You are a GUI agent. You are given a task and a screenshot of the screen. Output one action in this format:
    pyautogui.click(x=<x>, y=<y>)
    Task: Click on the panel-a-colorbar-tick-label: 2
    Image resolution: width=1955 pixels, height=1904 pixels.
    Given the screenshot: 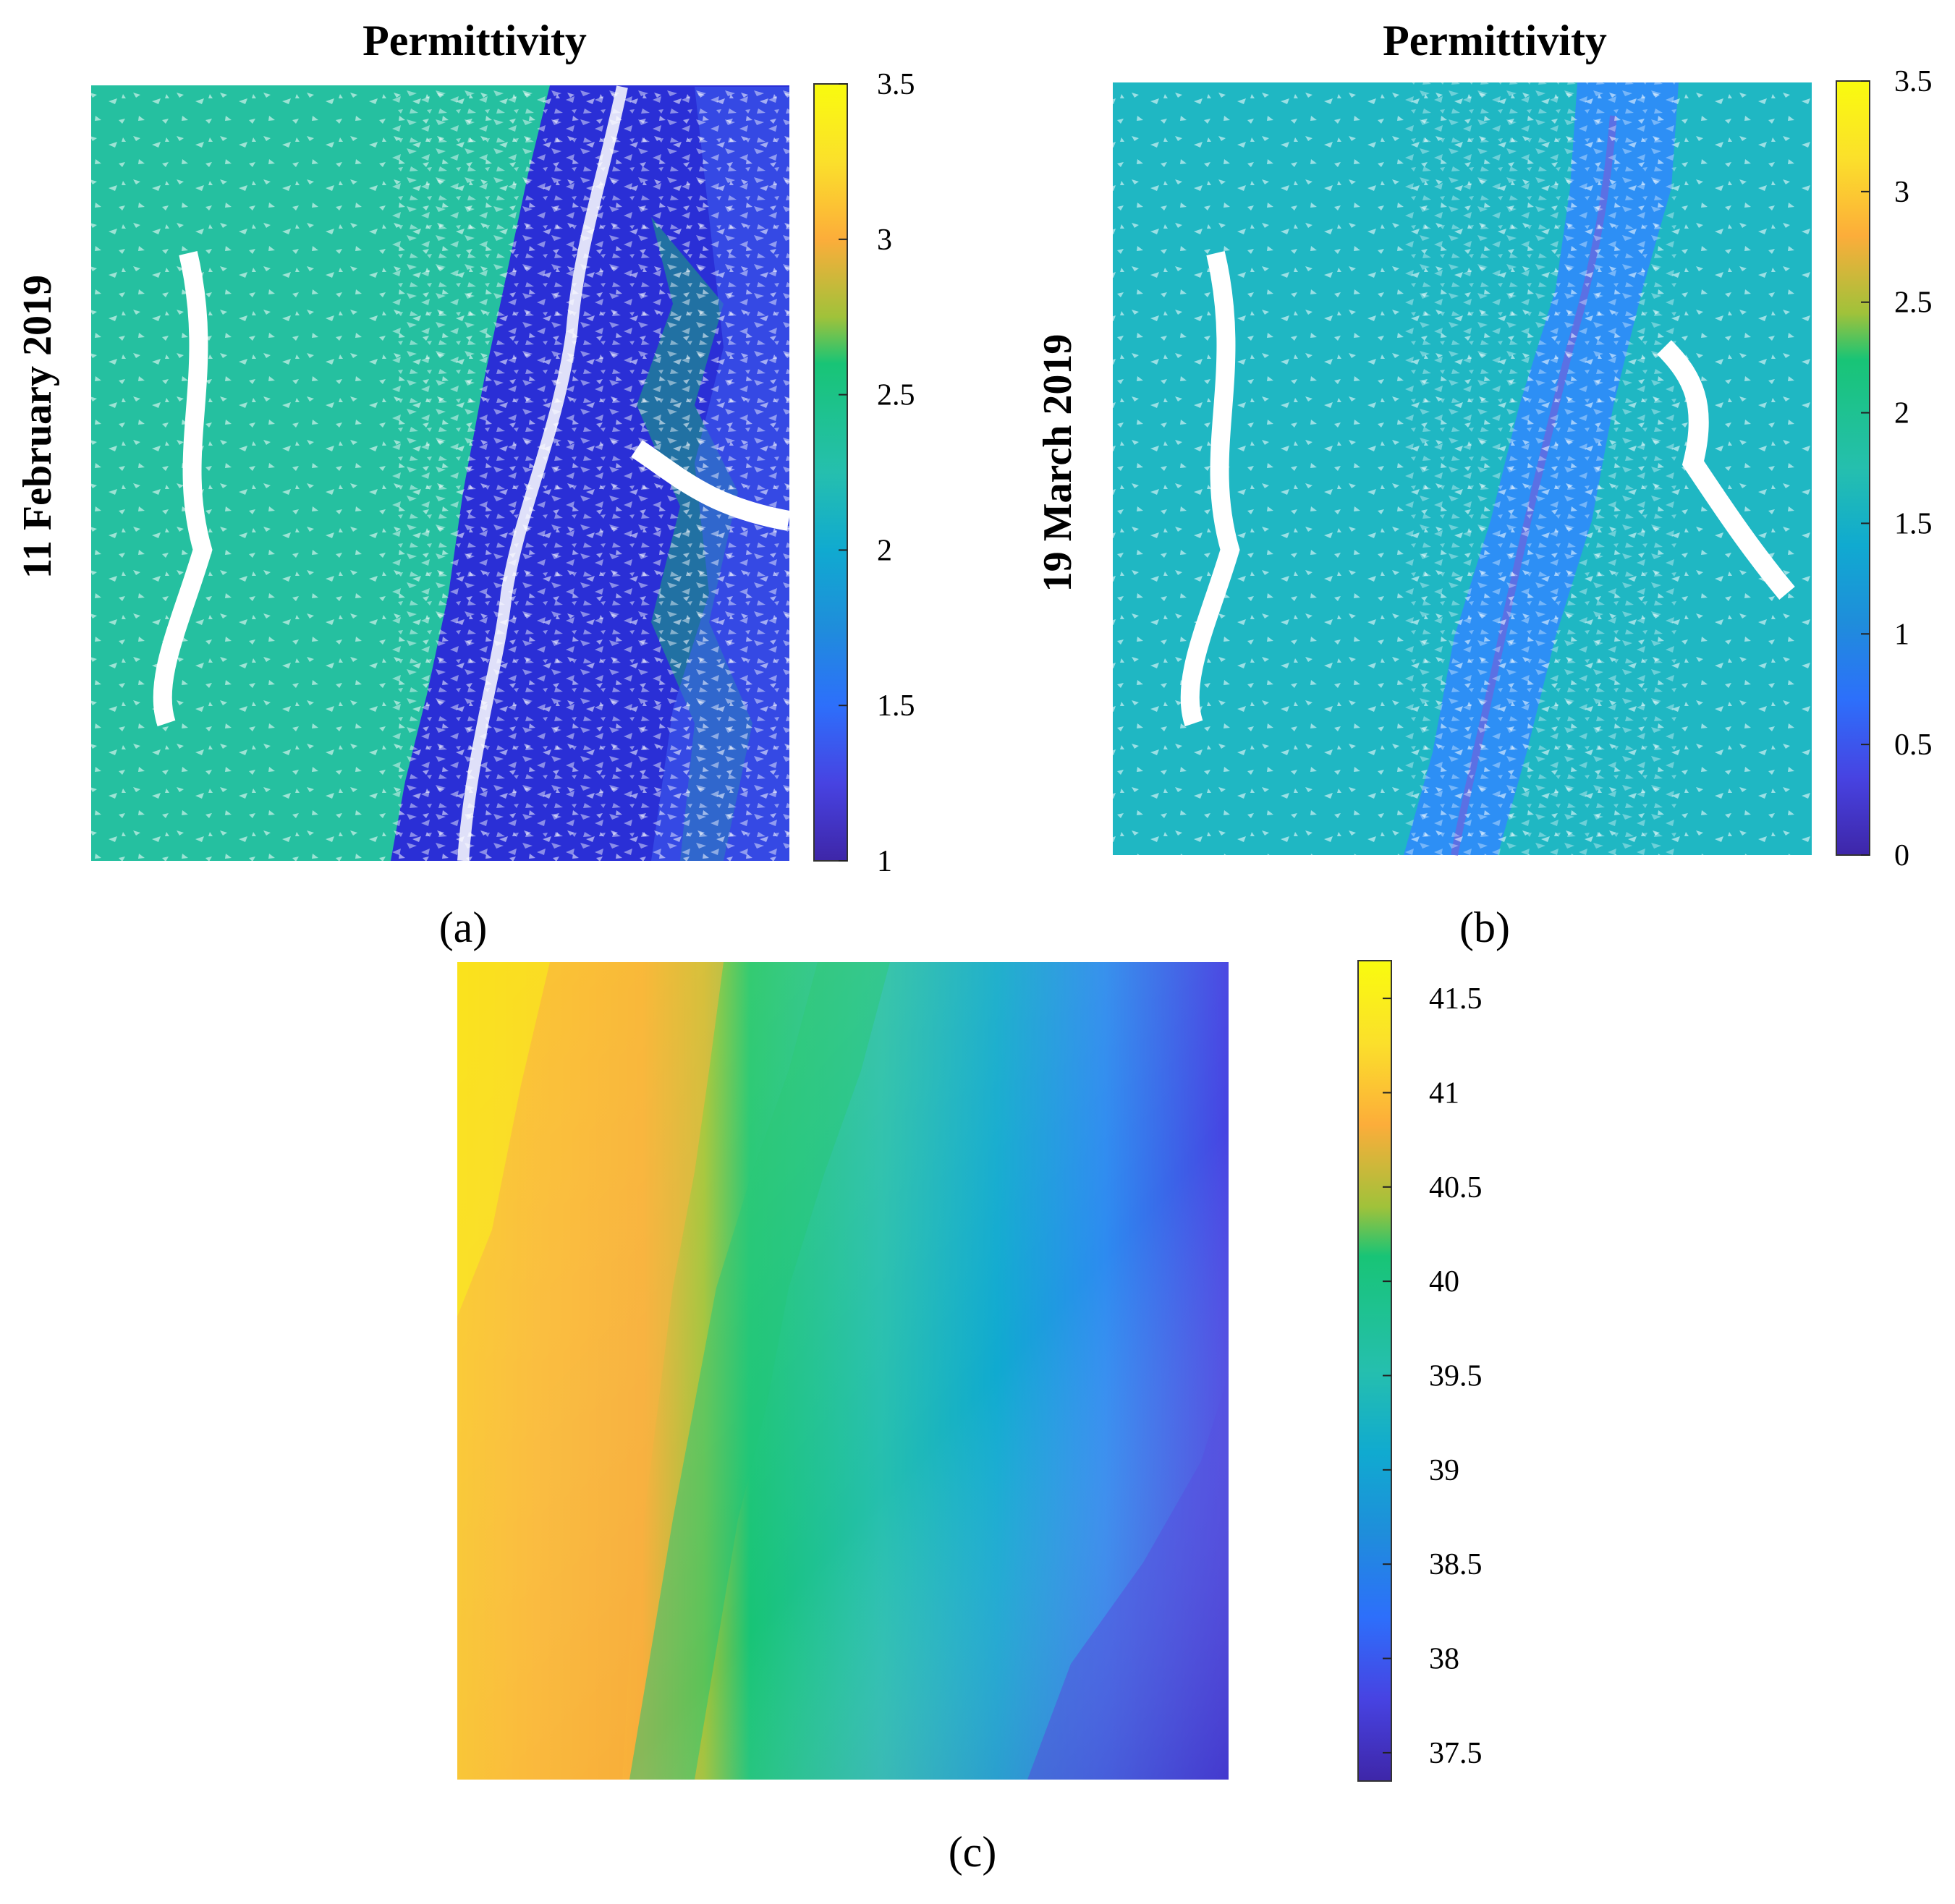 What is the action you would take?
    pyautogui.click(x=884, y=550)
    